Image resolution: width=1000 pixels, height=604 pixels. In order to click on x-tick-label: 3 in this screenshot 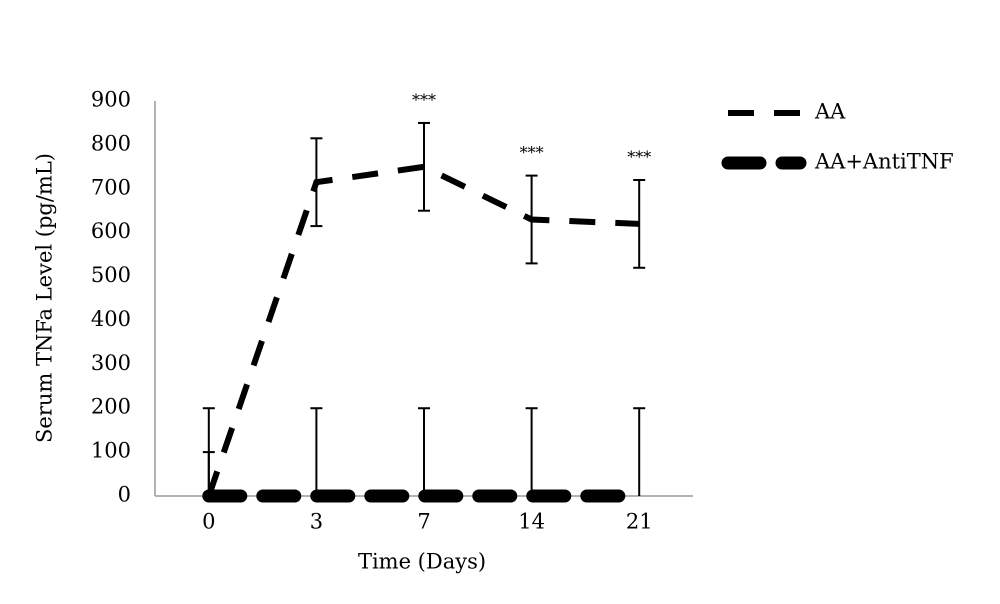, I will do `click(316, 522)`.